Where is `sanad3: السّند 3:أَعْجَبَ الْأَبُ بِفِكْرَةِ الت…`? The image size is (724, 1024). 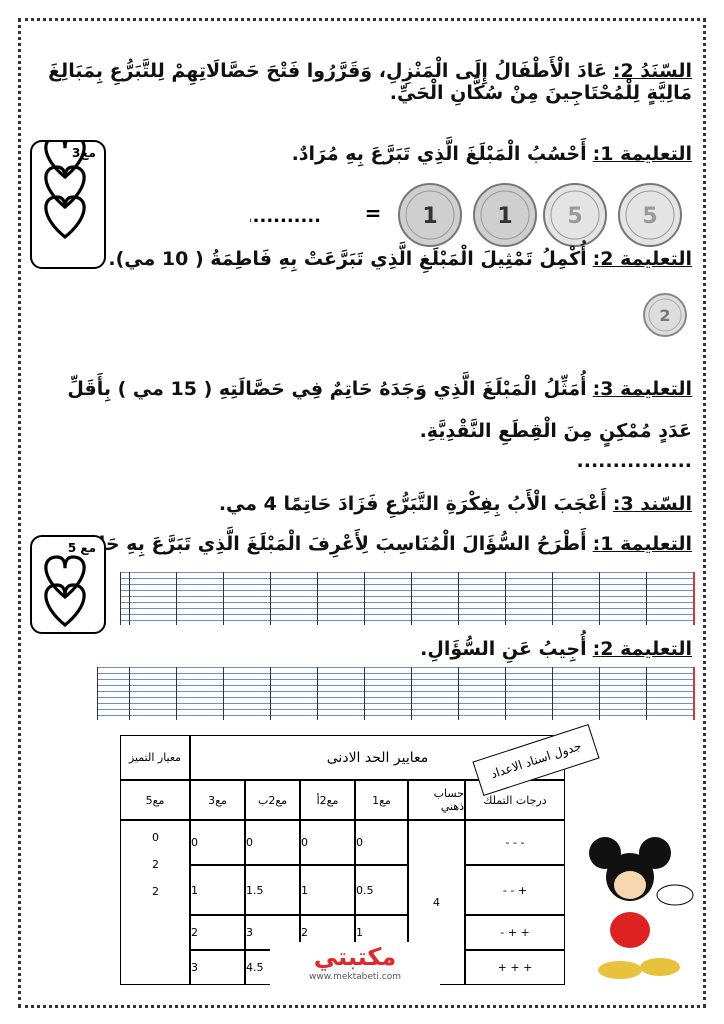
sanad3: السّند 3:أَعْجَبَ الْأَبُ بِفِكْرَةِ الت… is located at coordinates (455, 504).